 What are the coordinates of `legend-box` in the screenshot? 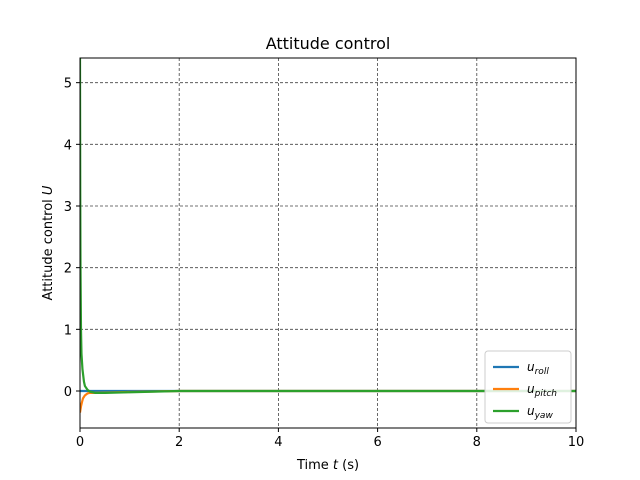 It's located at (528, 387).